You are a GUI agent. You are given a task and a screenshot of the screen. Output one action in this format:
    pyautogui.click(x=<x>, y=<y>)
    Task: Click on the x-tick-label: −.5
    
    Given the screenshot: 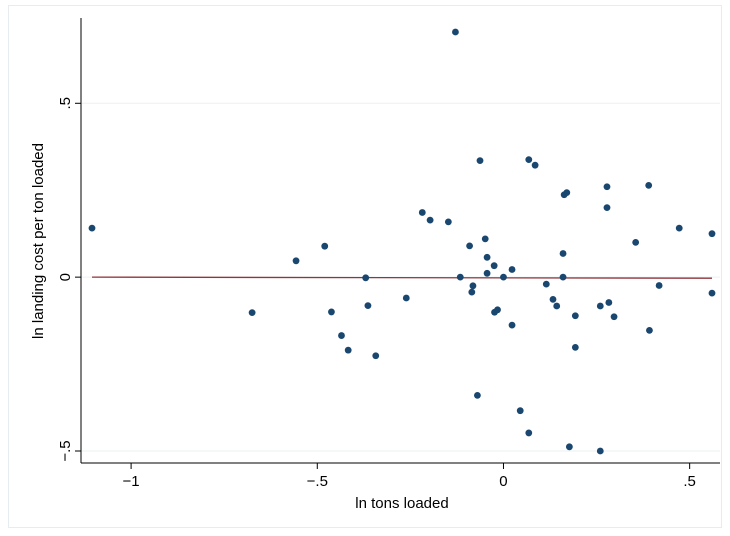 What is the action you would take?
    pyautogui.click(x=317, y=481)
    